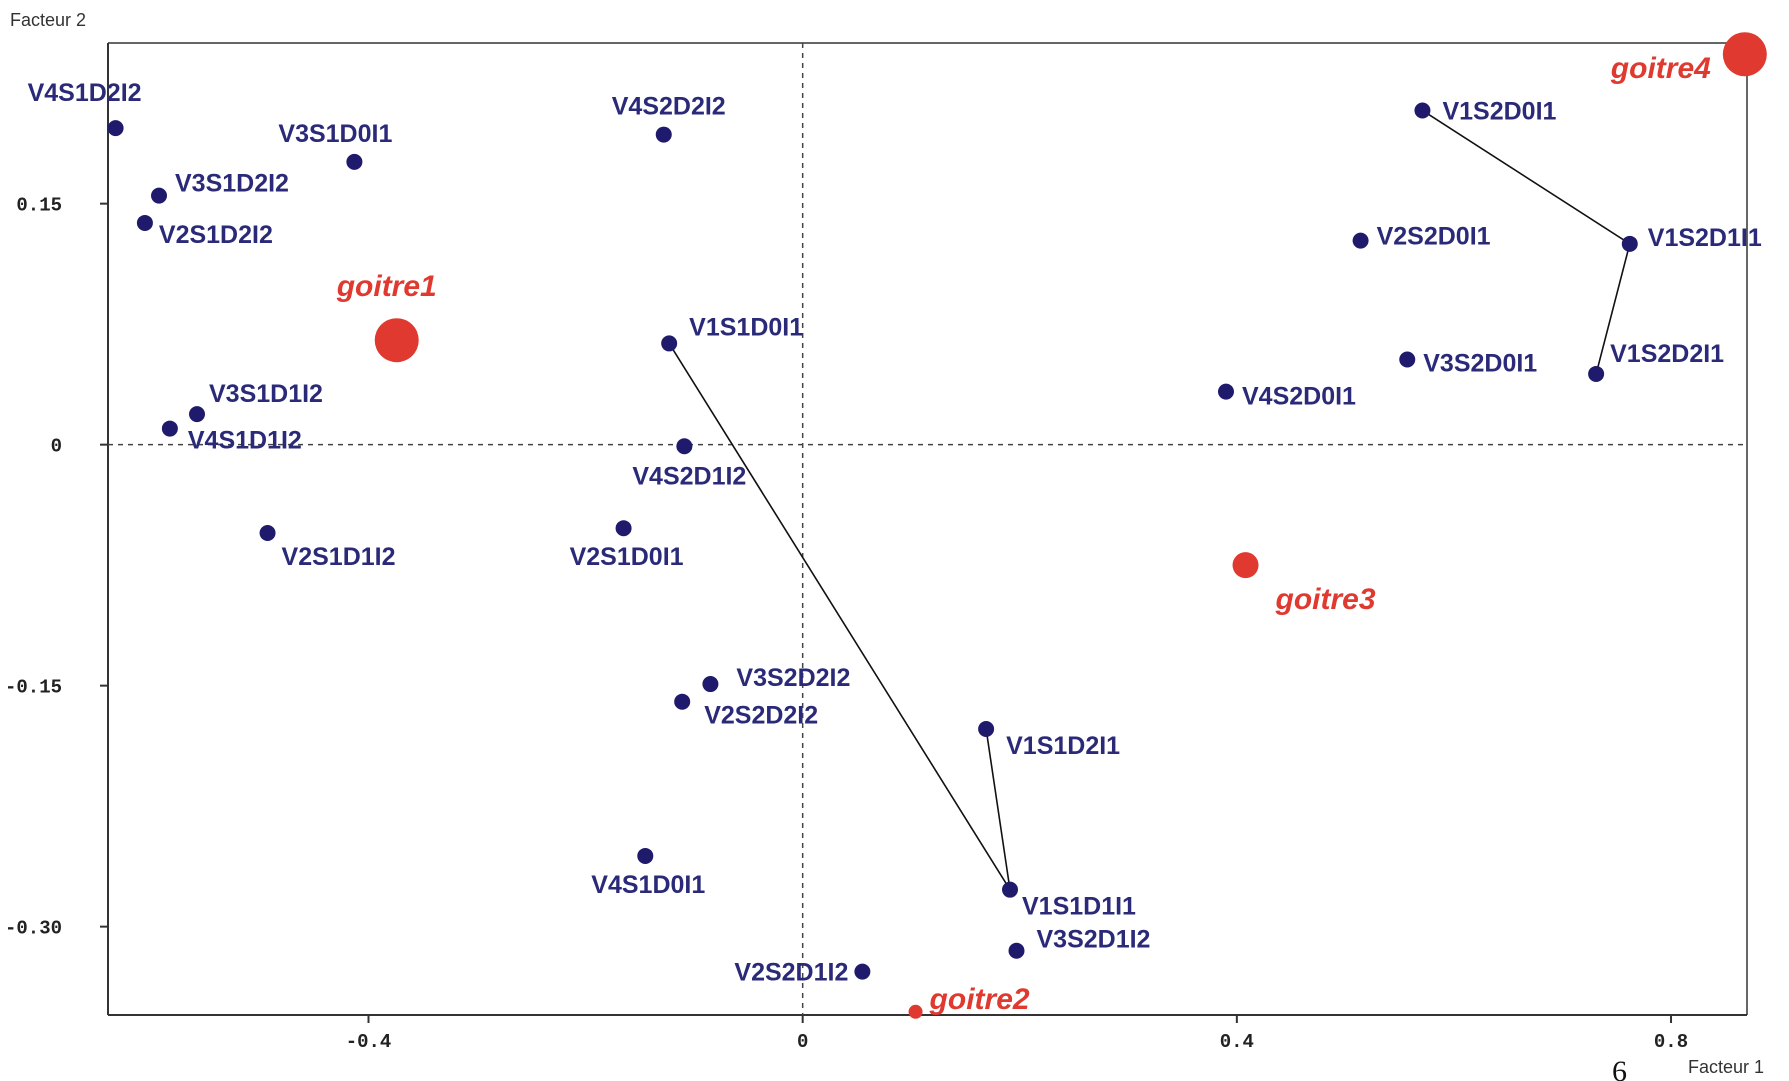 This screenshot has width=1789, height=1081. Describe the element at coordinates (56, 447) in the screenshot. I see `y-tick-label: 0` at that location.